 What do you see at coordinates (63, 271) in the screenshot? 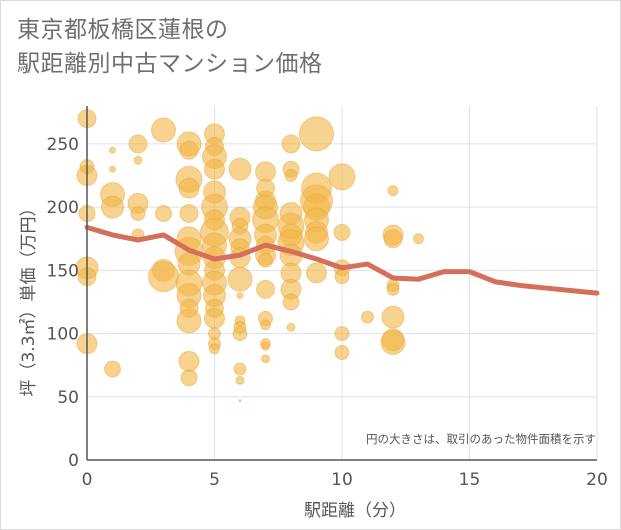
I see `y-tick-label: 150` at bounding box center [63, 271].